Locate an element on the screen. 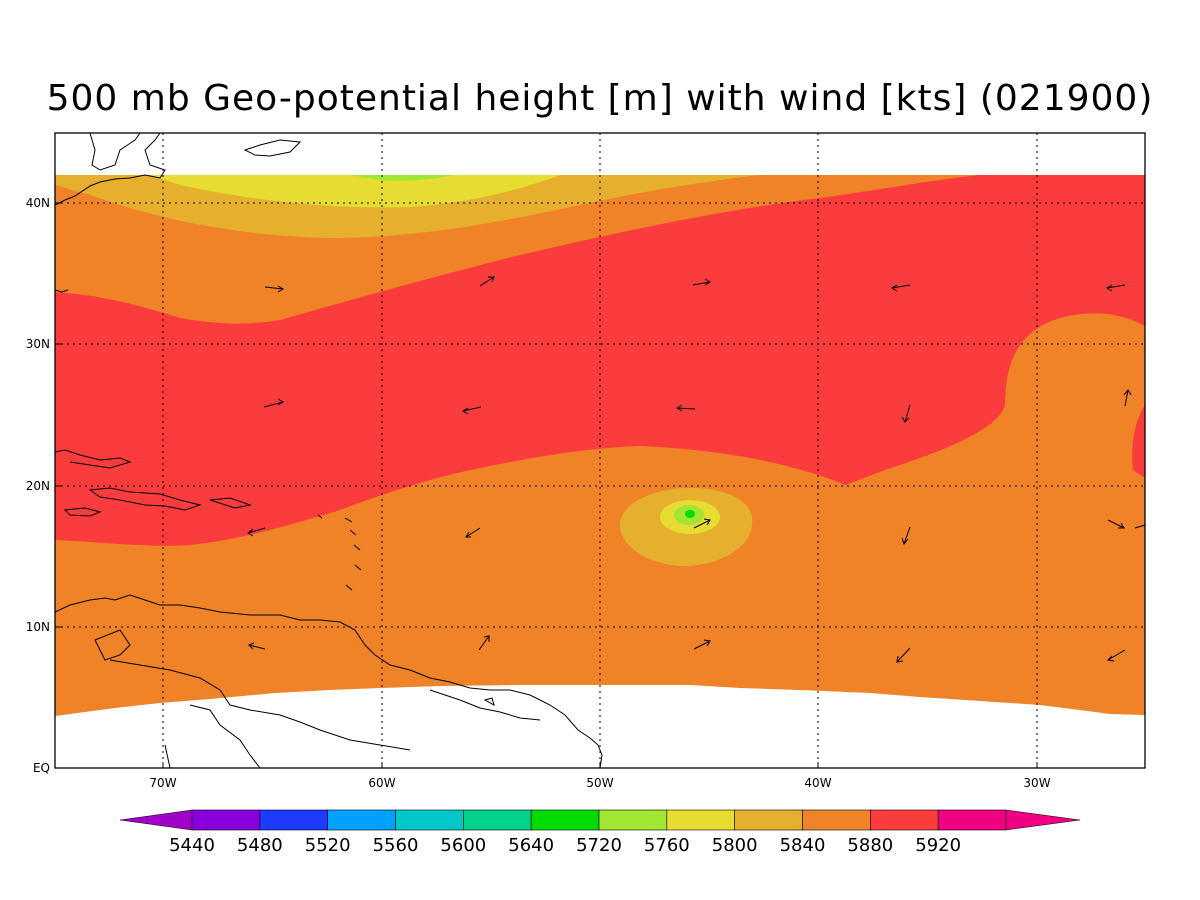 This screenshot has height=900, width=1200. colorbar-boxes is located at coordinates (599, 820).